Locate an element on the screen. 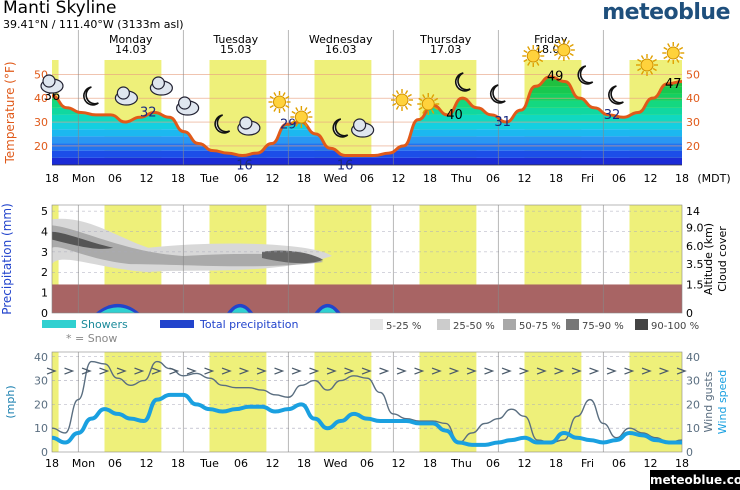  legend-total-label: Total precipitation is located at coordinates (249, 324).